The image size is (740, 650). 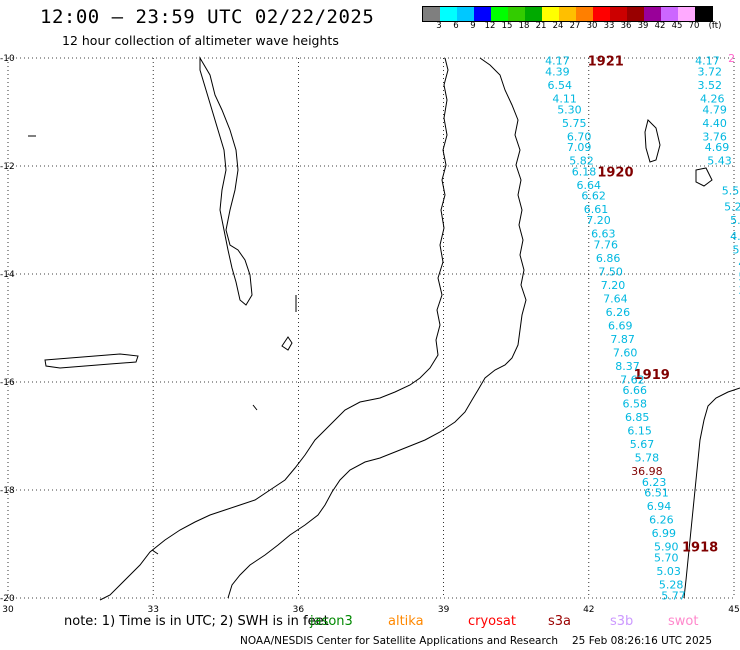 What do you see at coordinates (711, 493) in the screenshot?
I see `coastline-madagascar` at bounding box center [711, 493].